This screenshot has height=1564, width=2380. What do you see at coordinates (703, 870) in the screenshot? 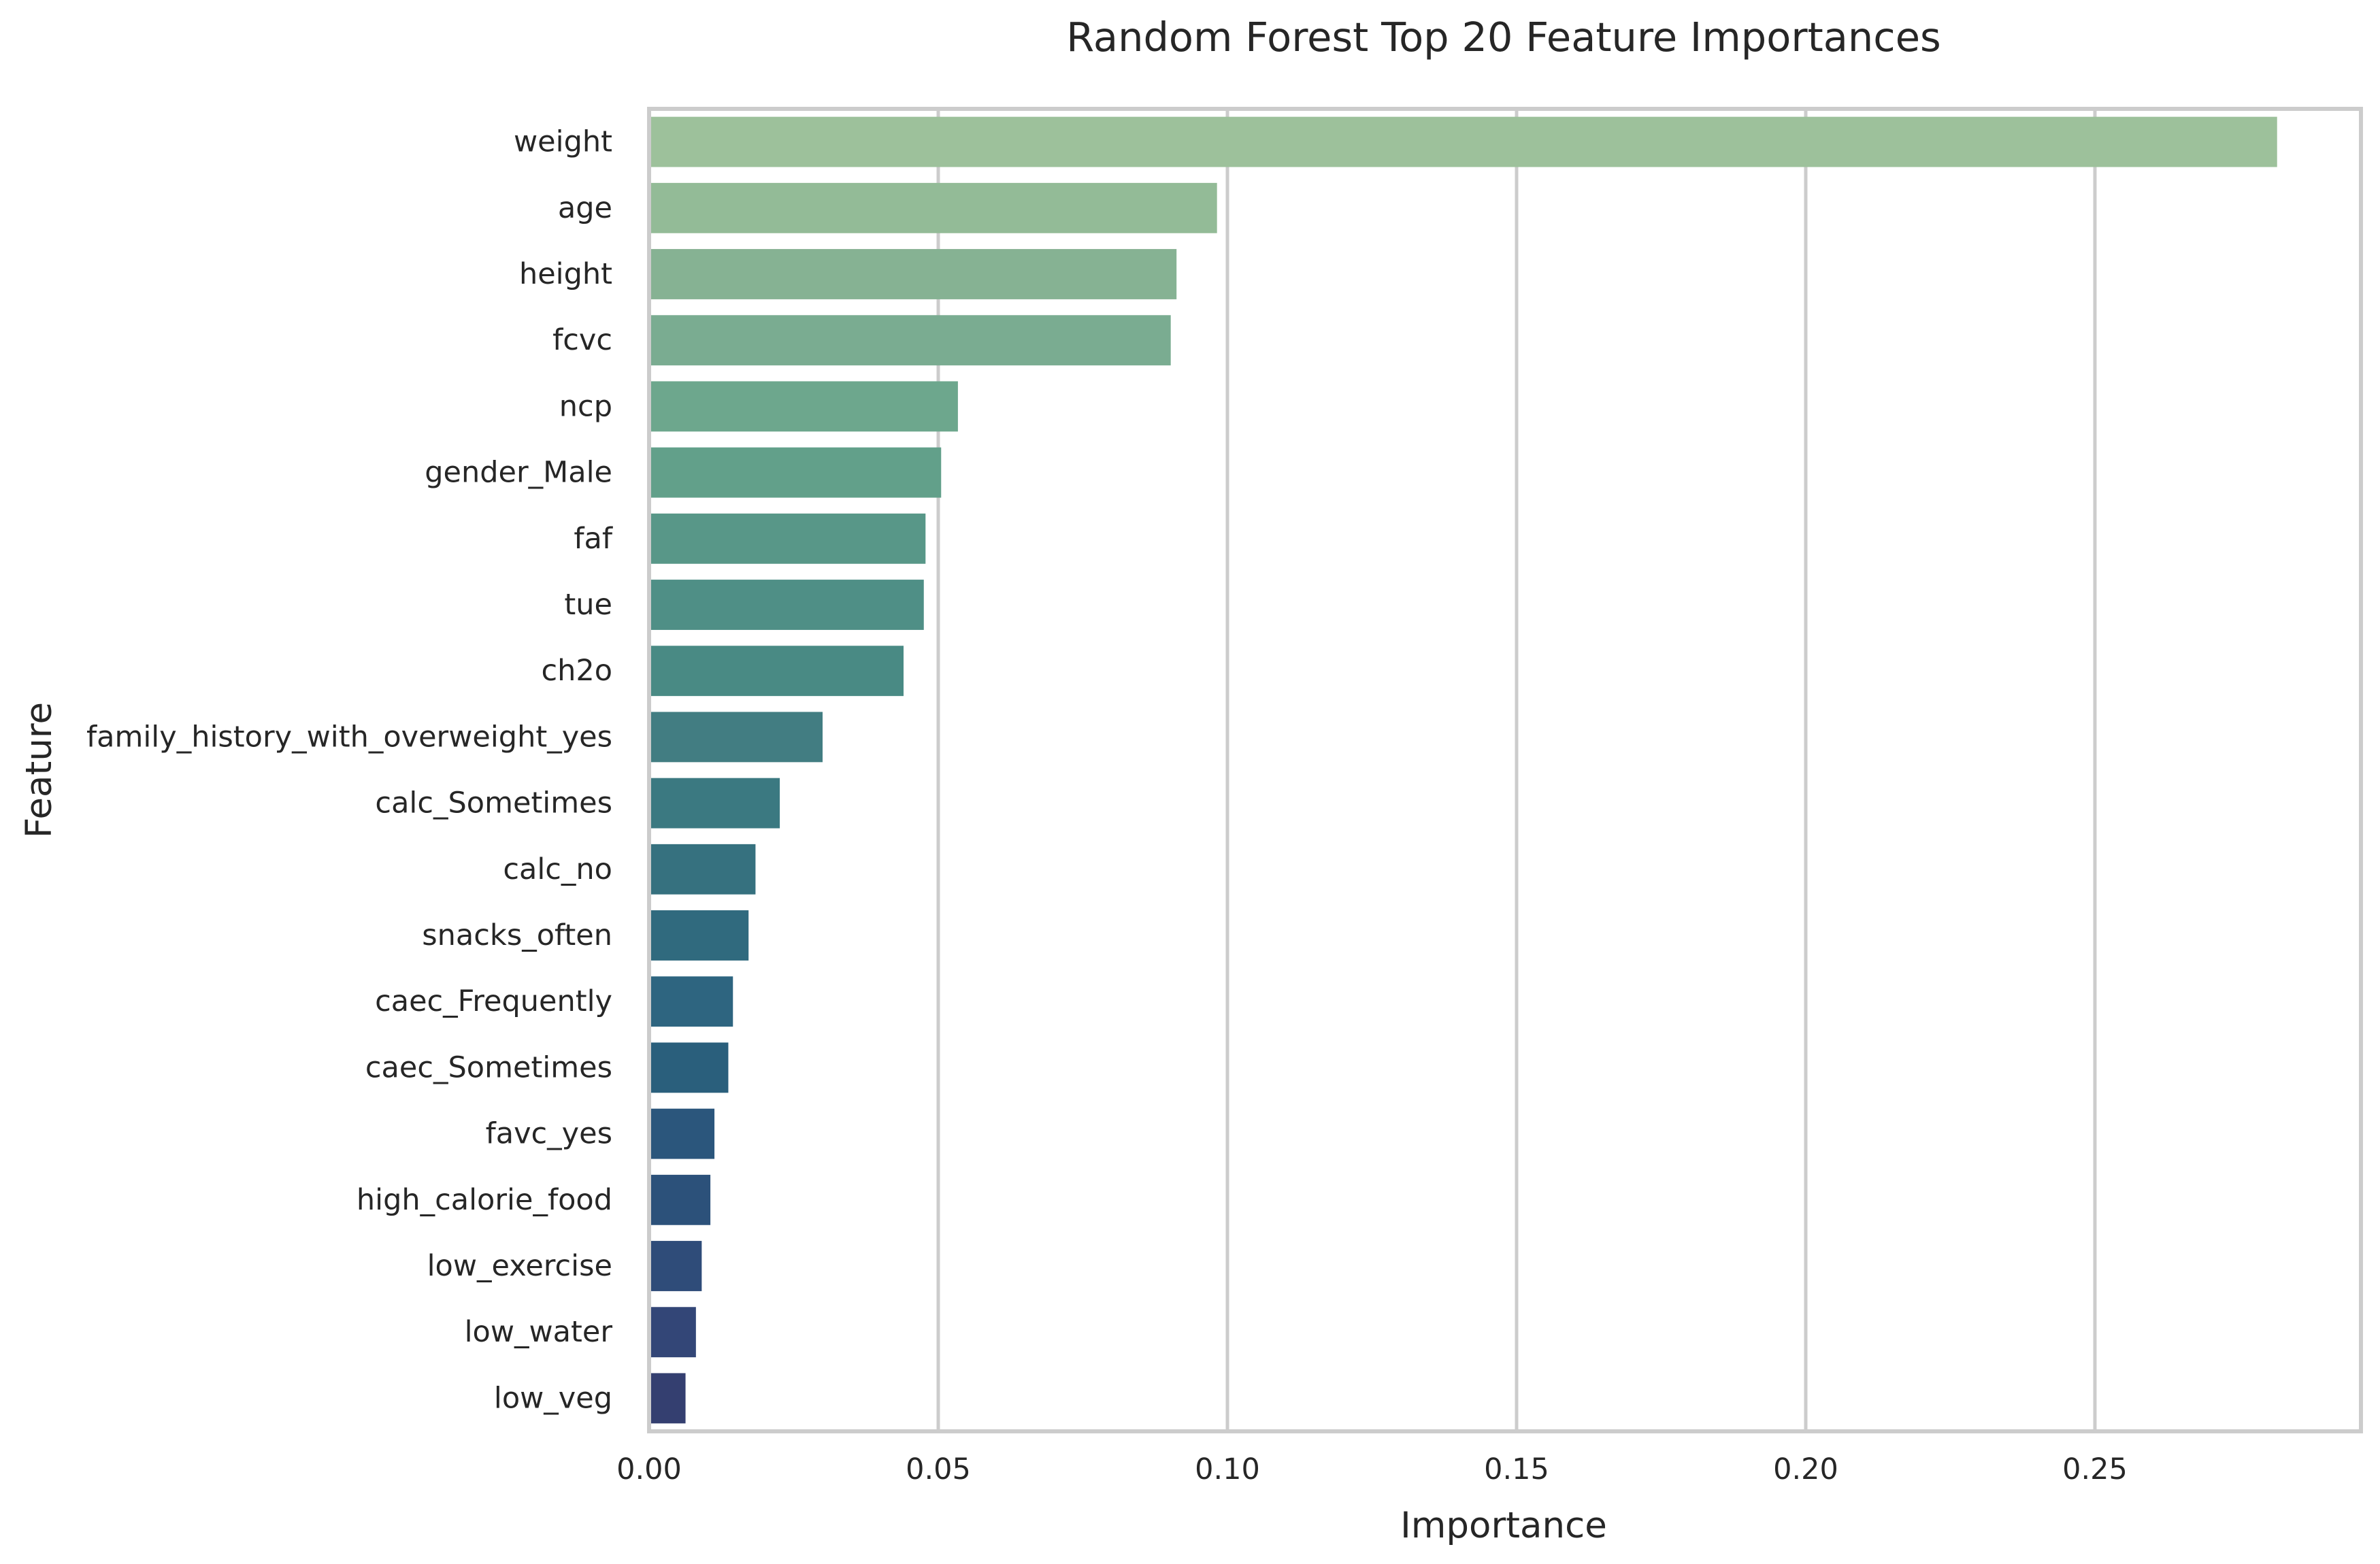
I see `bar-calc_no` at bounding box center [703, 870].